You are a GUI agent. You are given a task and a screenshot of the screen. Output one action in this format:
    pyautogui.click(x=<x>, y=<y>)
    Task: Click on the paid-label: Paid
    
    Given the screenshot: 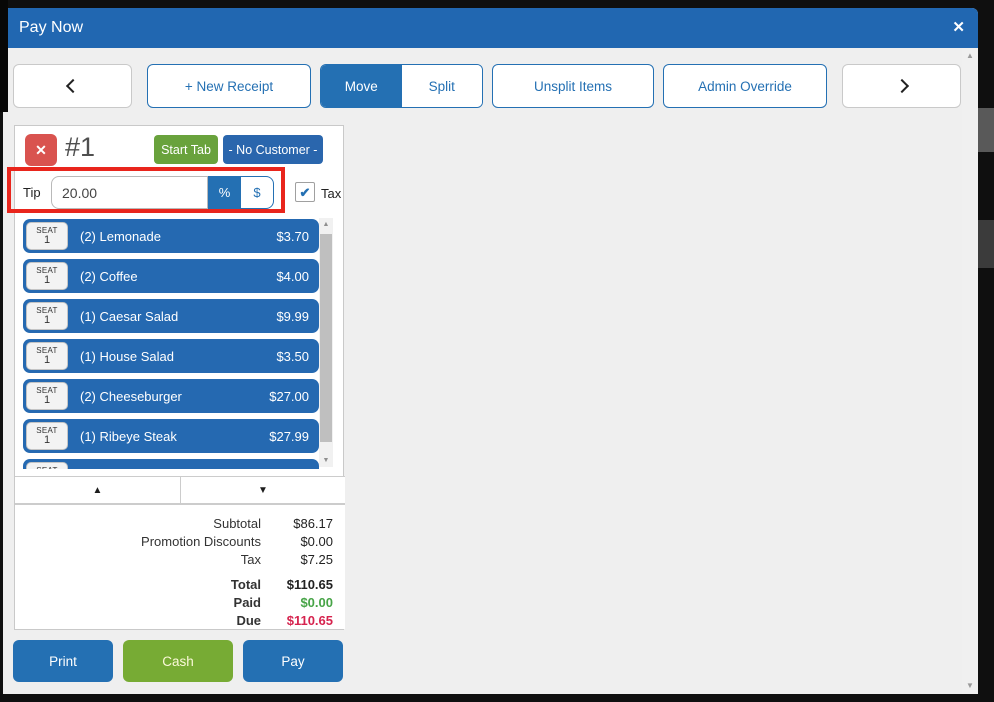 What is the action you would take?
    pyautogui.click(x=247, y=602)
    